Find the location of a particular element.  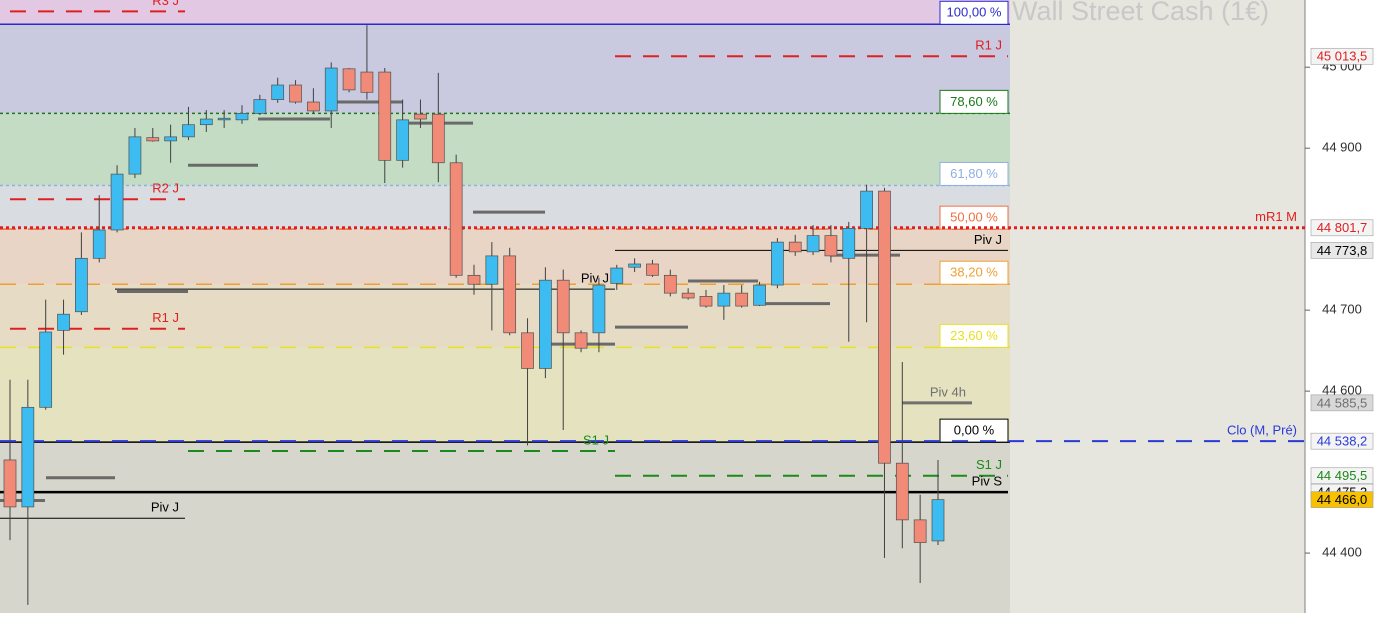

level-label: R2 J is located at coordinates (165, 188).